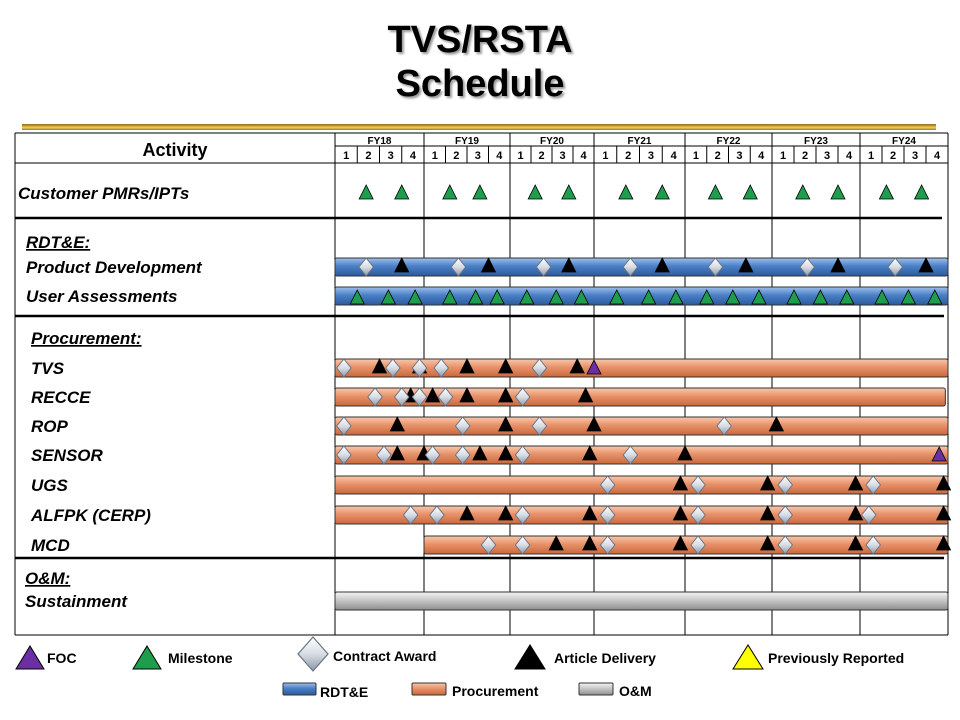  Describe the element at coordinates (50, 545) in the screenshot. I see `row-label: MCD` at that location.